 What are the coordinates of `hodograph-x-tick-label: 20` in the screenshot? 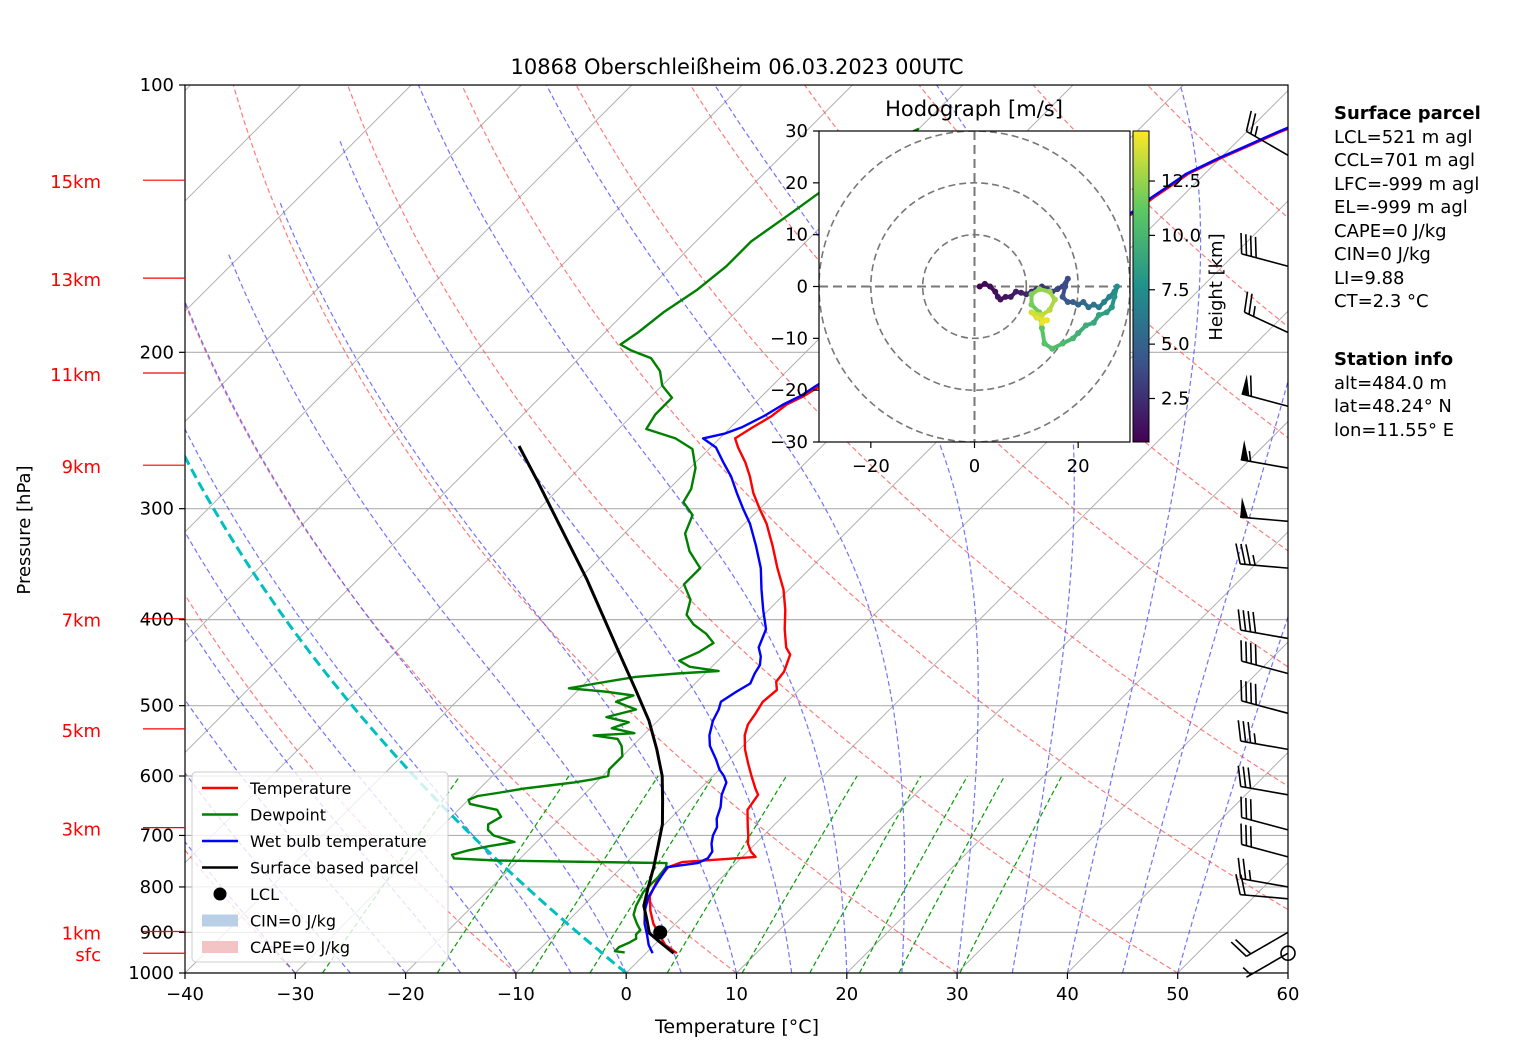 It's located at (1078, 466).